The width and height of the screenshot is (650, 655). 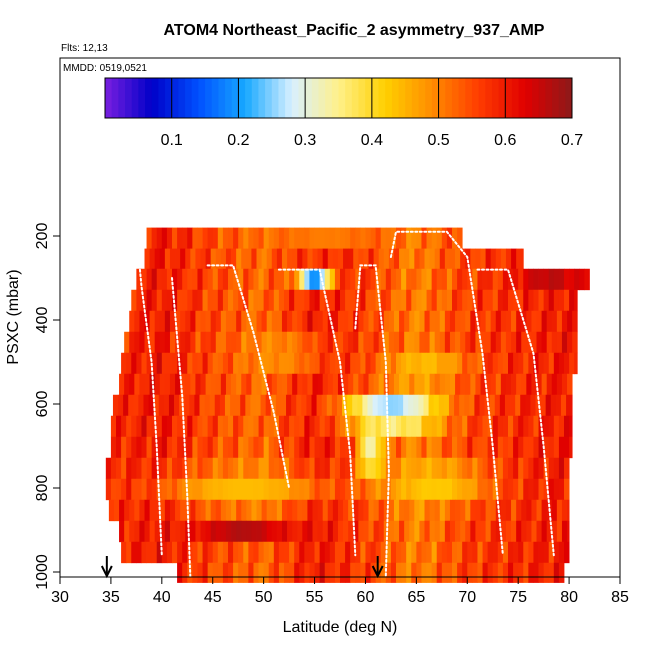 What do you see at coordinates (340, 627) in the screenshot?
I see `x-axis-label: Latitude (deg N)` at bounding box center [340, 627].